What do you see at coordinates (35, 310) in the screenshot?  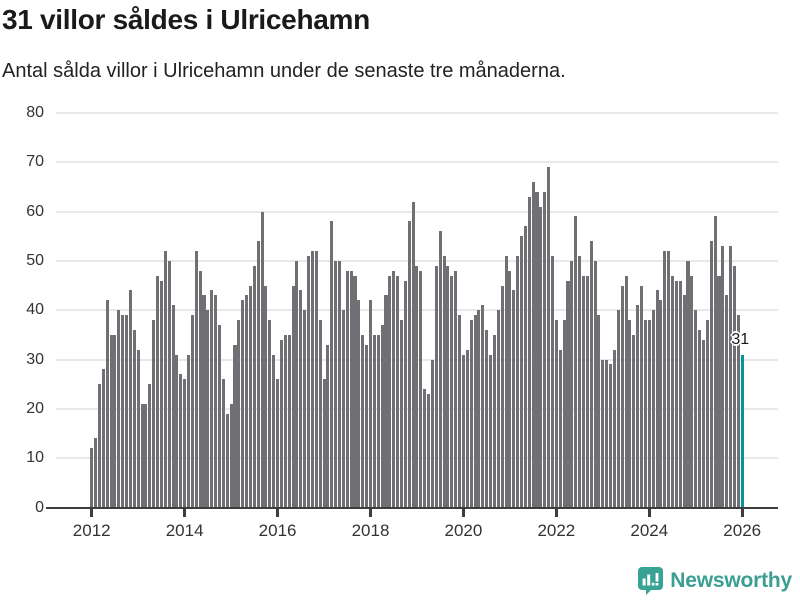 I see `y-axis-tick-label: 40` at bounding box center [35, 310].